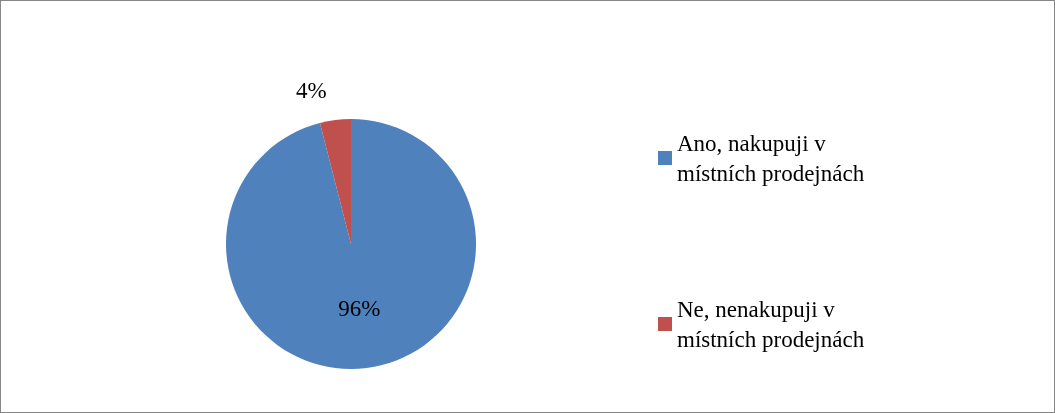 This screenshot has width=1055, height=413. I want to click on legend-label: Ne, nenakupuji v místních prodejnách, so click(771, 324).